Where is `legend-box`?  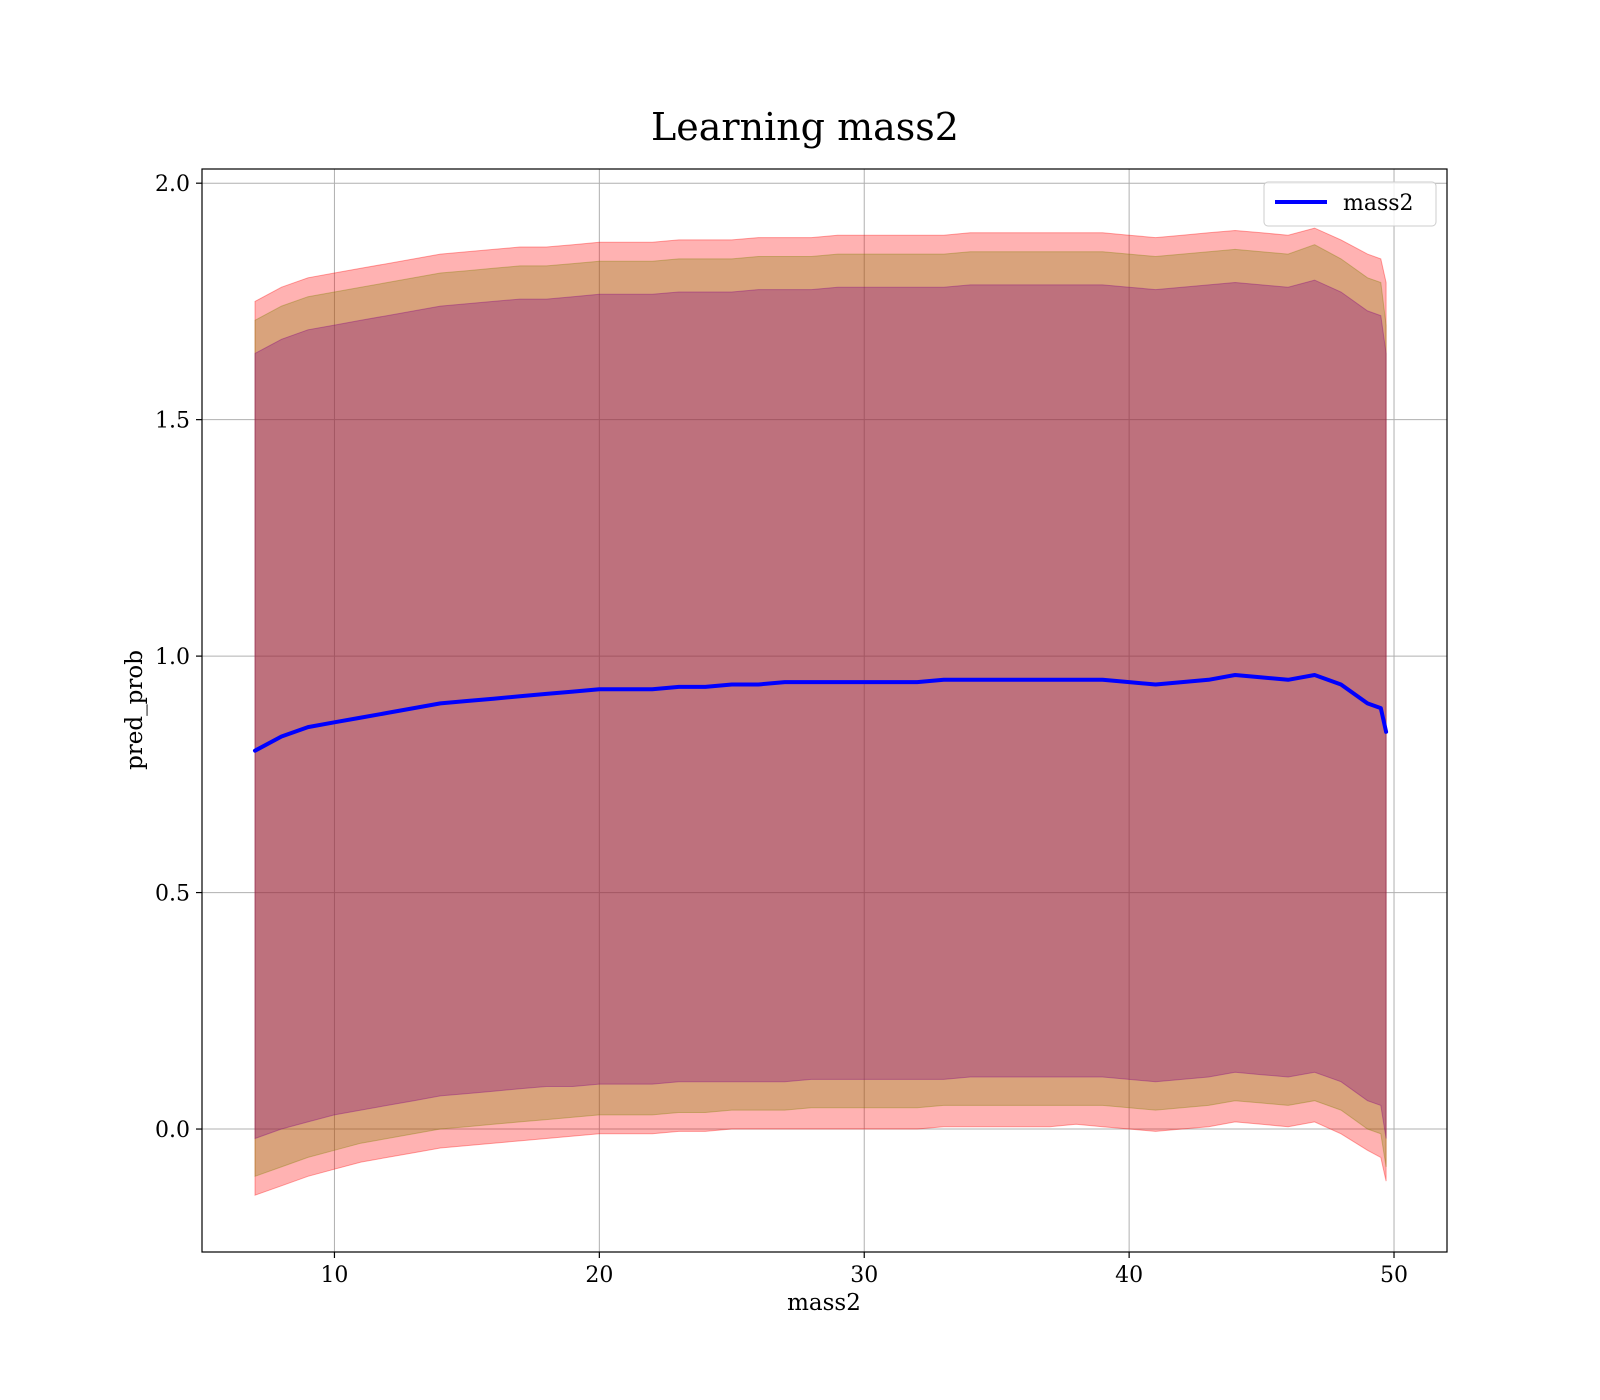 legend-box is located at coordinates (1350, 204).